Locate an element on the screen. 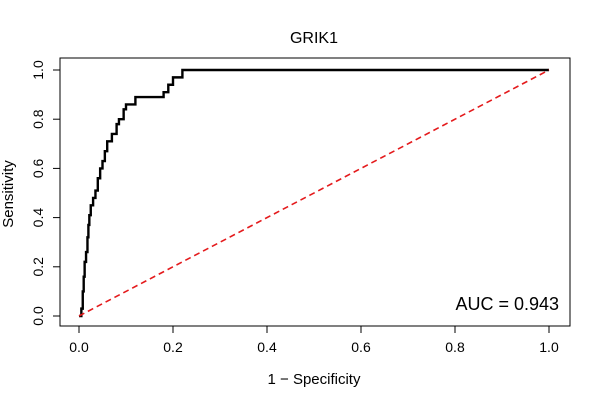 Image resolution: width=600 pixels, height=400 pixels. x-tick-label: 0.8 is located at coordinates (455, 347).